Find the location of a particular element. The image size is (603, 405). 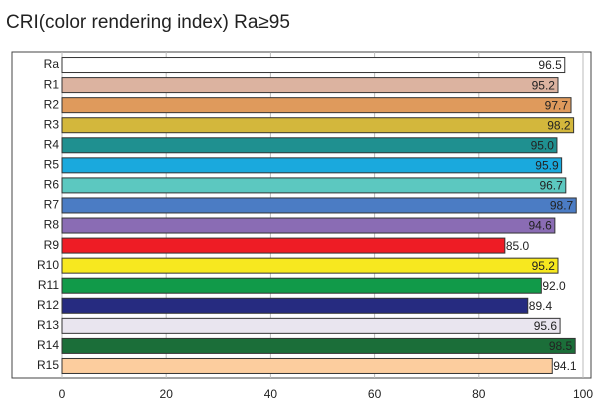

y-tick-label: R9 is located at coordinates (52, 245).